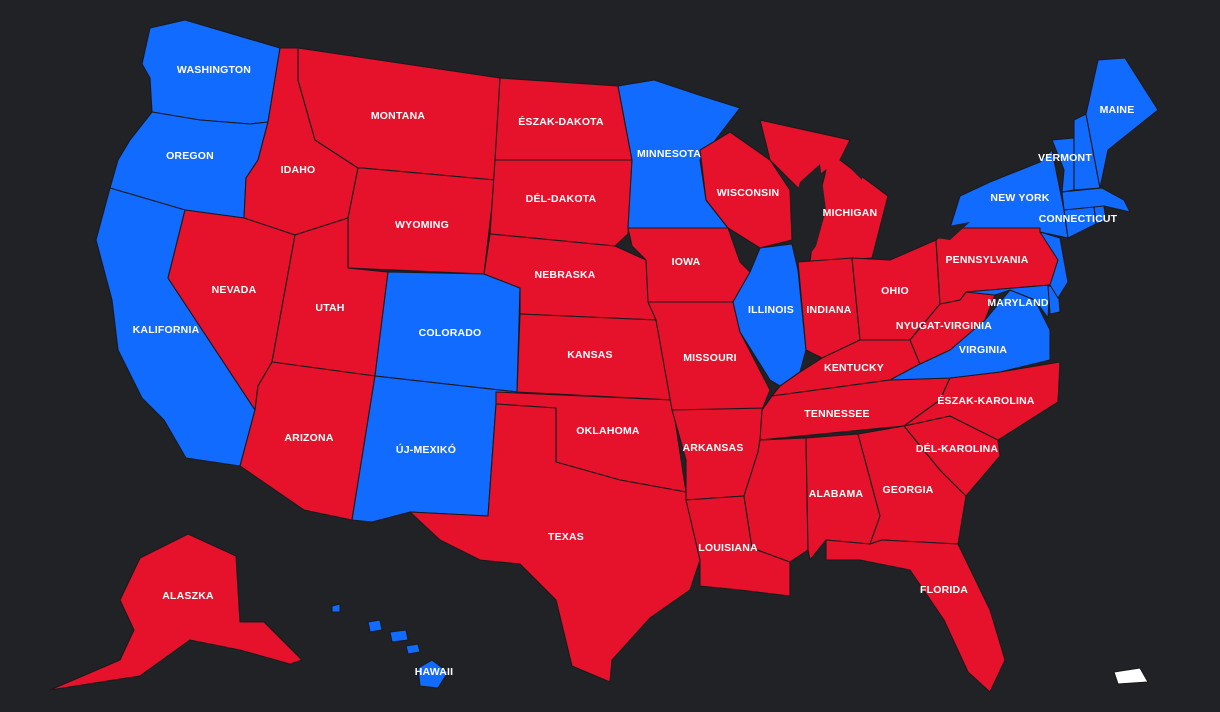  I want to click on label-nebraska: NEBRASKA, so click(564, 275).